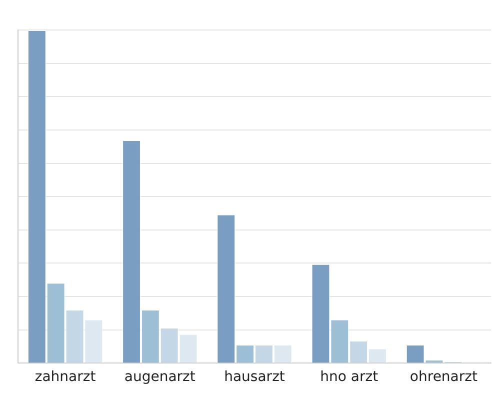 This screenshot has height=400, width=495. I want to click on x-tick-label: augenarzt, so click(160, 377).